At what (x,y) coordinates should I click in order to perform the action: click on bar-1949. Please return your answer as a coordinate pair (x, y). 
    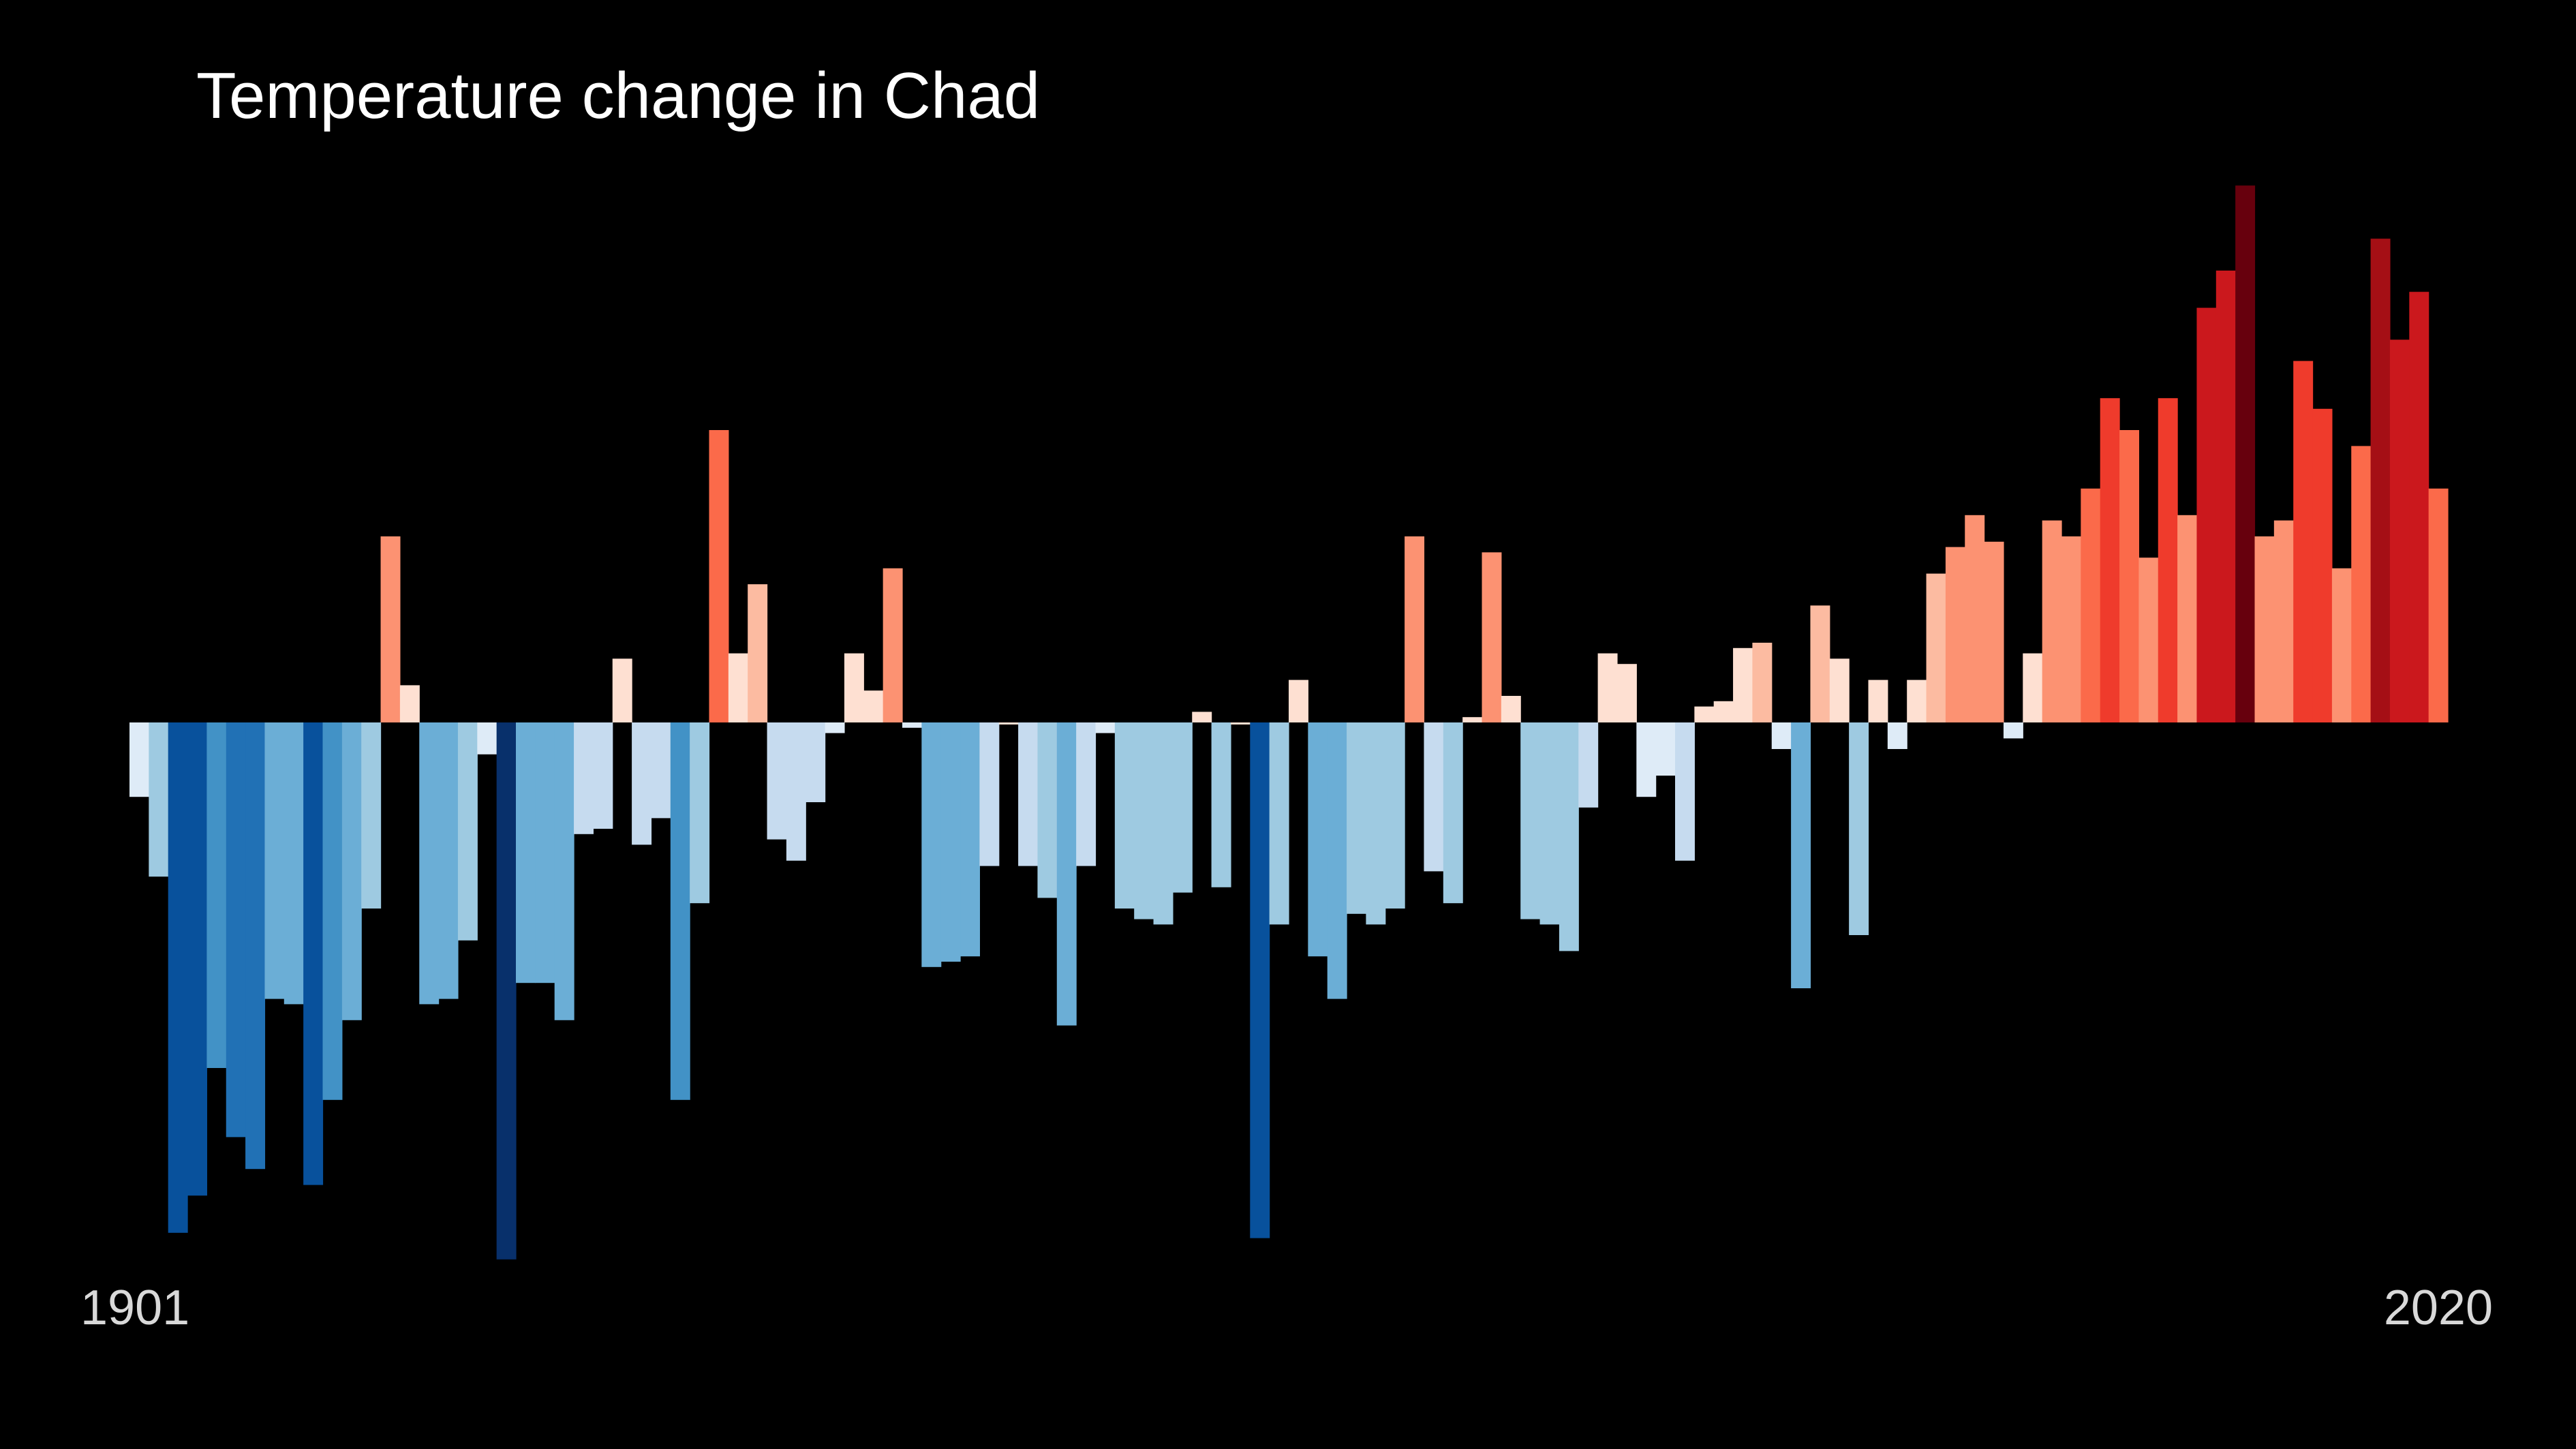
    Looking at the image, I should click on (1066, 874).